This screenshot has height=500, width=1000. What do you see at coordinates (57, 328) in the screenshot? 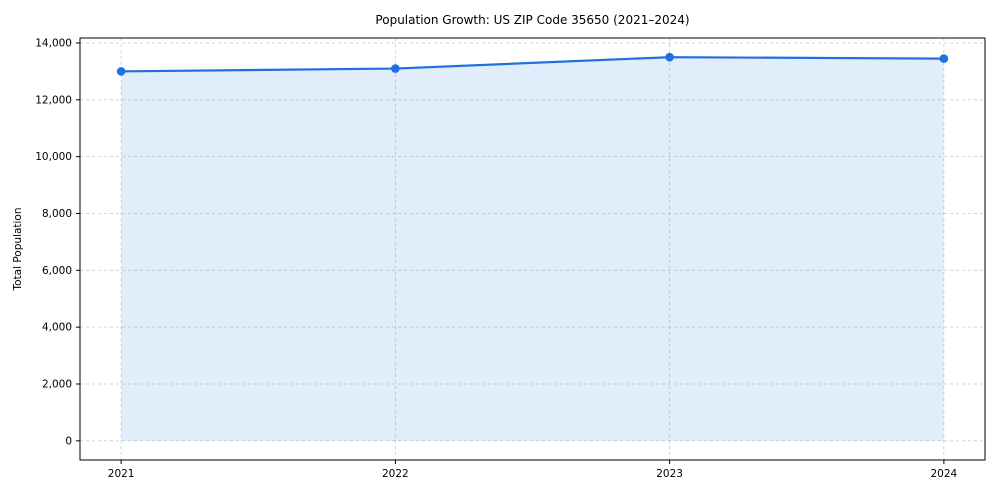
I see `y-tick-label: 4,000` at bounding box center [57, 328].